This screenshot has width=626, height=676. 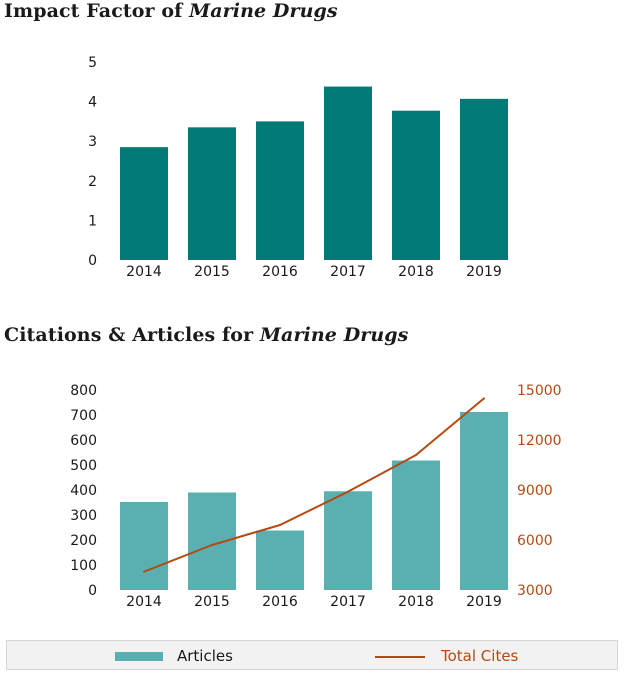 I want to click on y-left-tick-label: 200, so click(x=83, y=541).